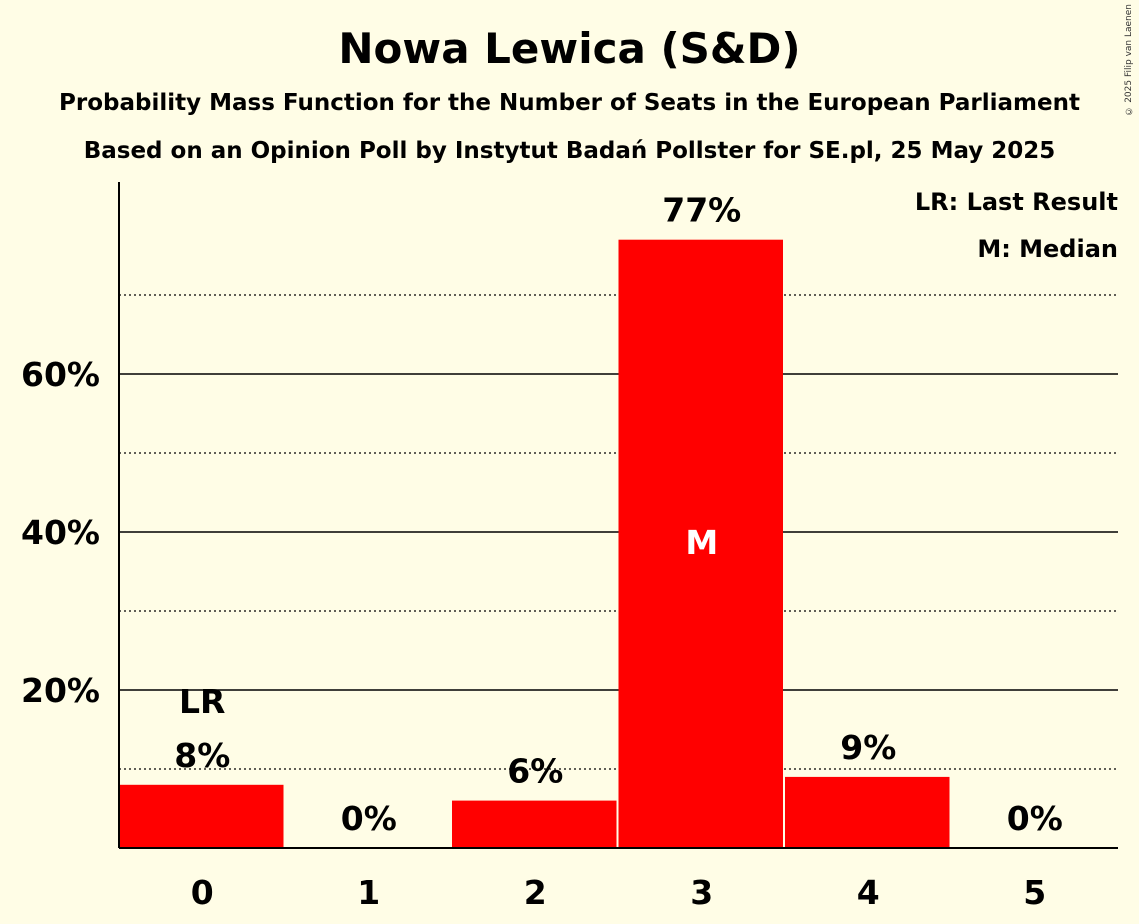  I want to click on value-label-0: 8%, so click(202, 755).